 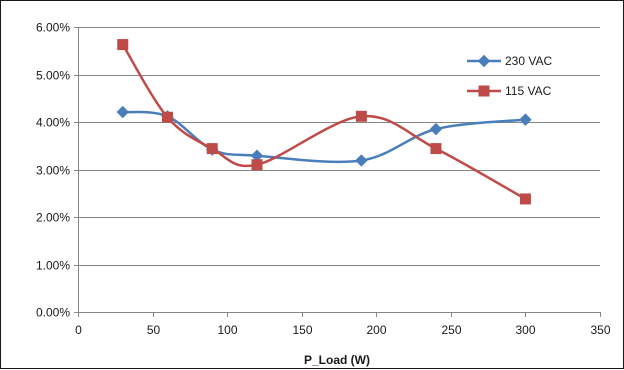 What do you see at coordinates (302, 330) in the screenshot?
I see `x-tick-label: 150` at bounding box center [302, 330].